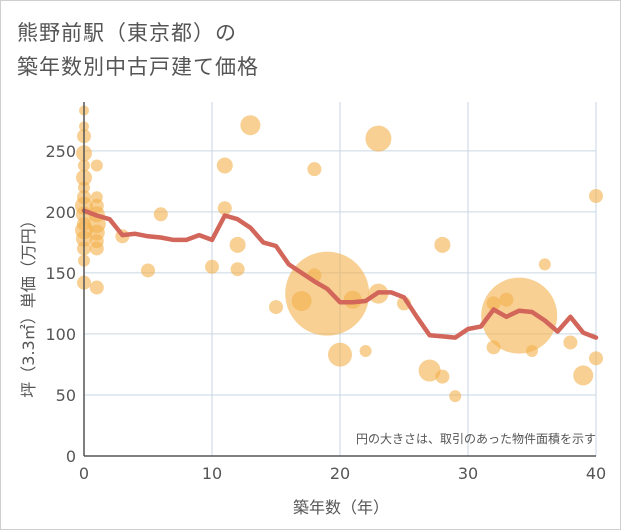 Image resolution: width=621 pixels, height=530 pixels. I want to click on chart-title-line-2: 築年数別中古戸建て価格, so click(138, 67).